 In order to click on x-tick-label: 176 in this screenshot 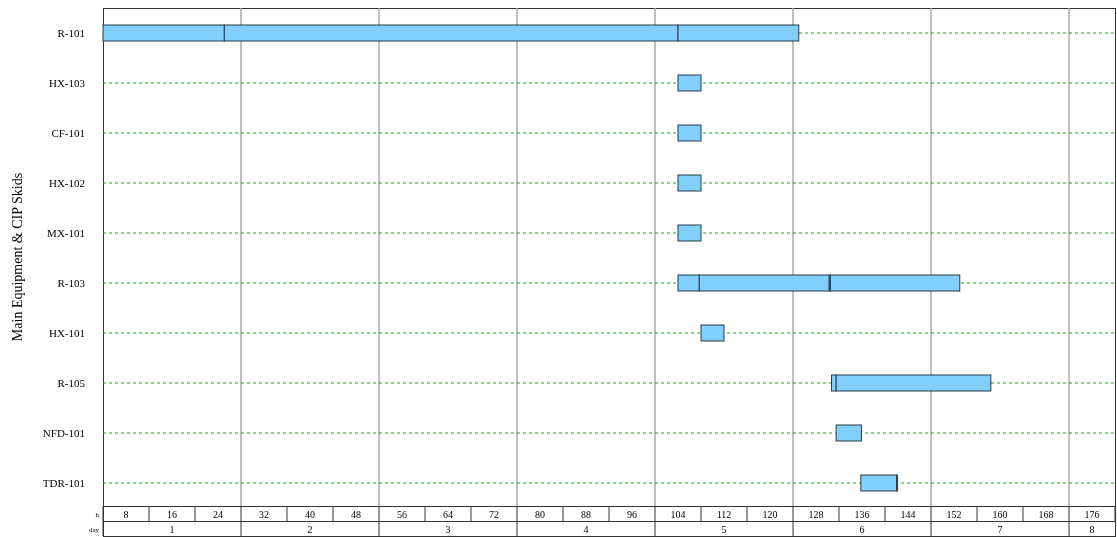, I will do `click(1092, 514)`.